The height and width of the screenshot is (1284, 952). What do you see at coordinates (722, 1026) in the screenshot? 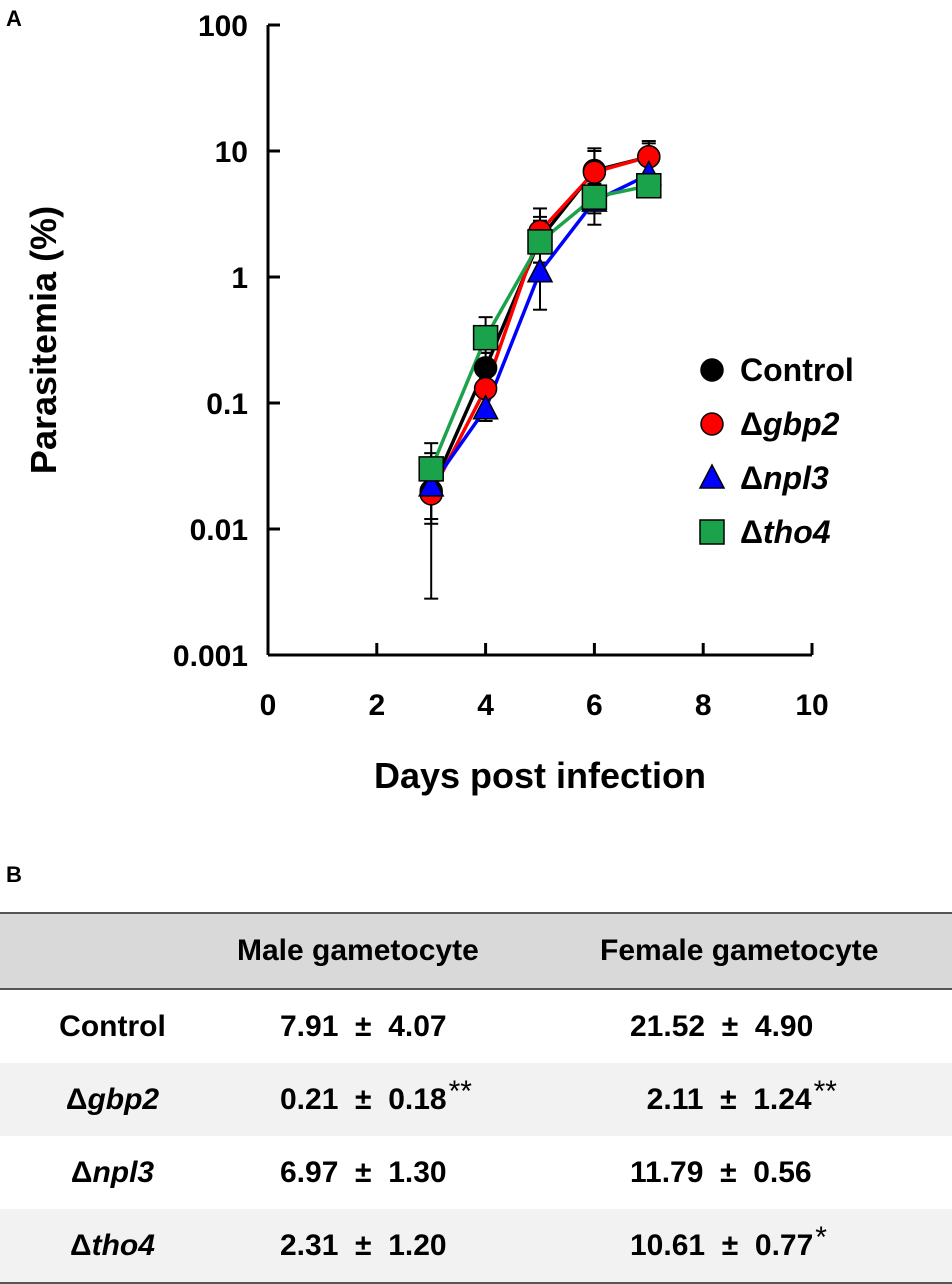
I see `female-value: 21.52 ± 4.90` at bounding box center [722, 1026].